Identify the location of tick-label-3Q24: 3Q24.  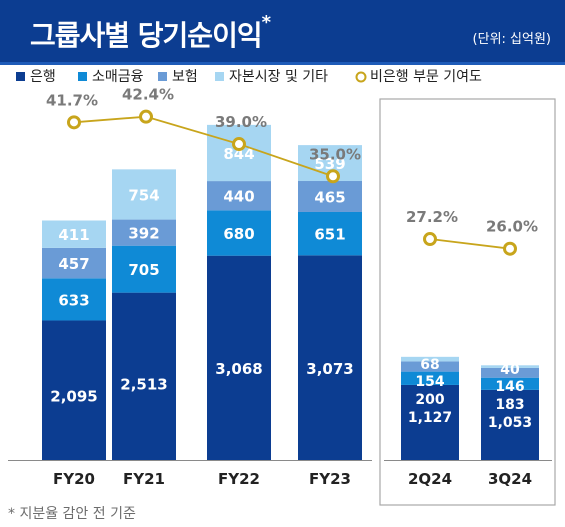
(510, 479).